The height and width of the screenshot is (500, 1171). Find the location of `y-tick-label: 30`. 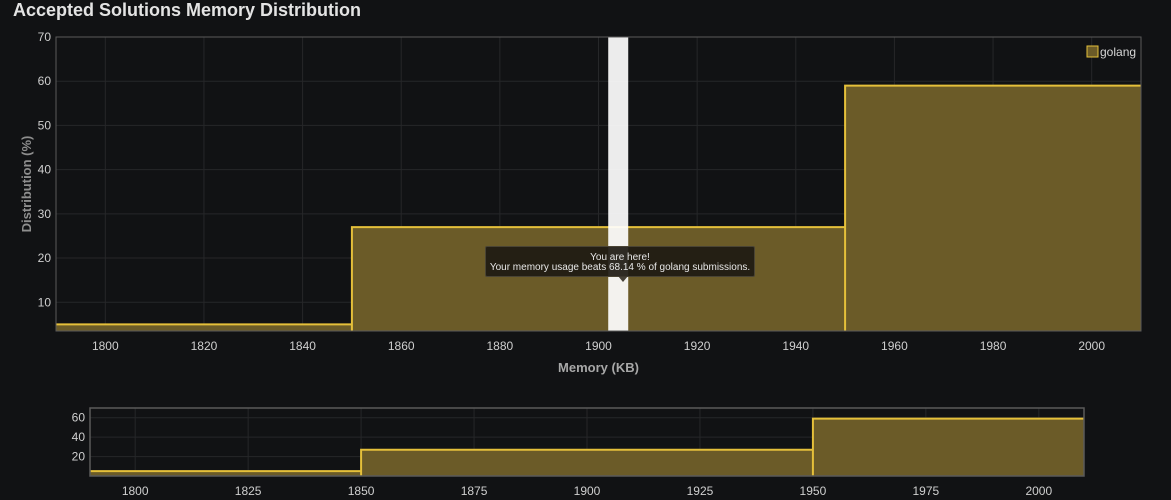

y-tick-label: 30 is located at coordinates (45, 214).